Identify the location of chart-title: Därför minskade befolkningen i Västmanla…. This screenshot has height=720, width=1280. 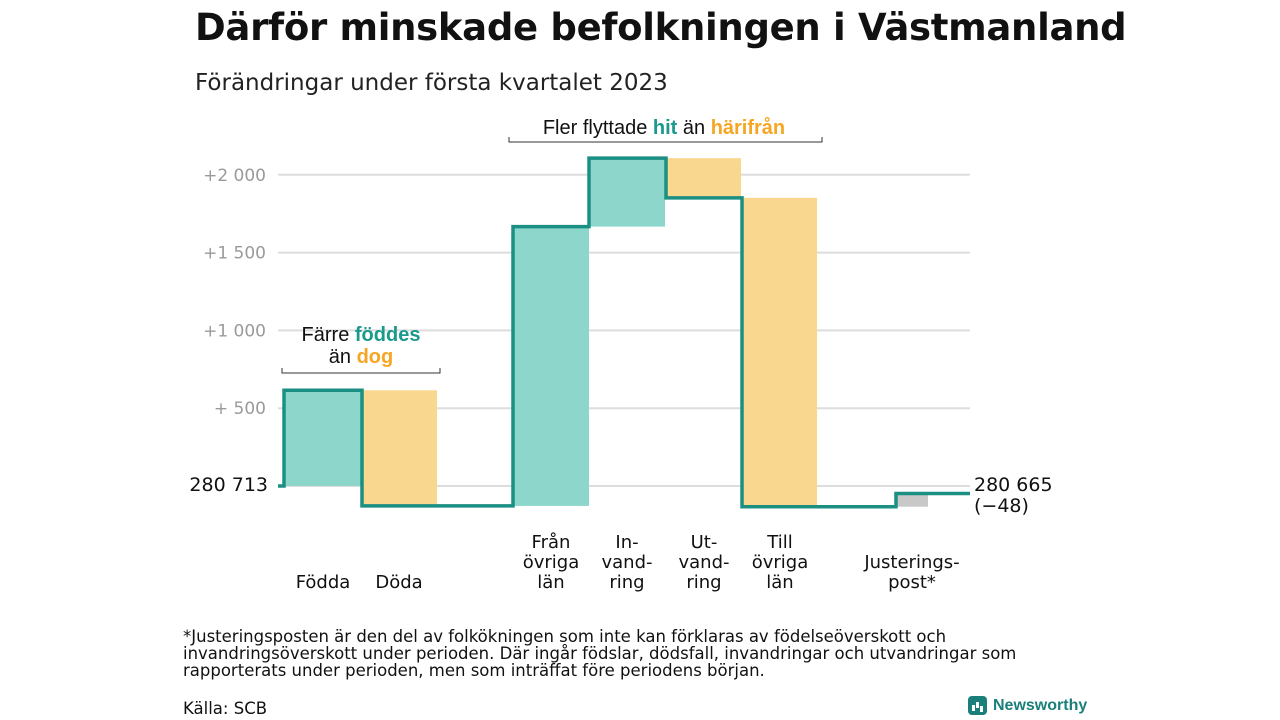
(661, 27).